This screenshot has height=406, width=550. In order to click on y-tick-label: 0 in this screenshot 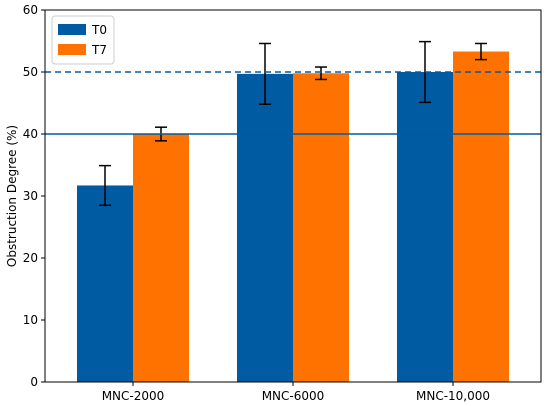, I will do `click(34, 382)`.